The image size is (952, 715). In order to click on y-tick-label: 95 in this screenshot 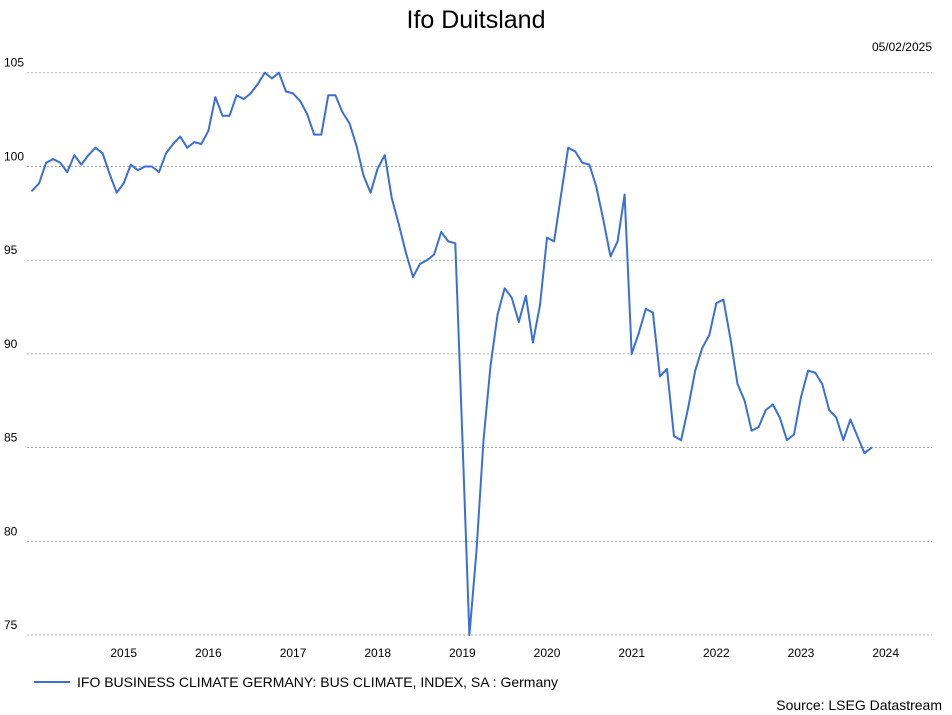, I will do `click(11, 250)`.